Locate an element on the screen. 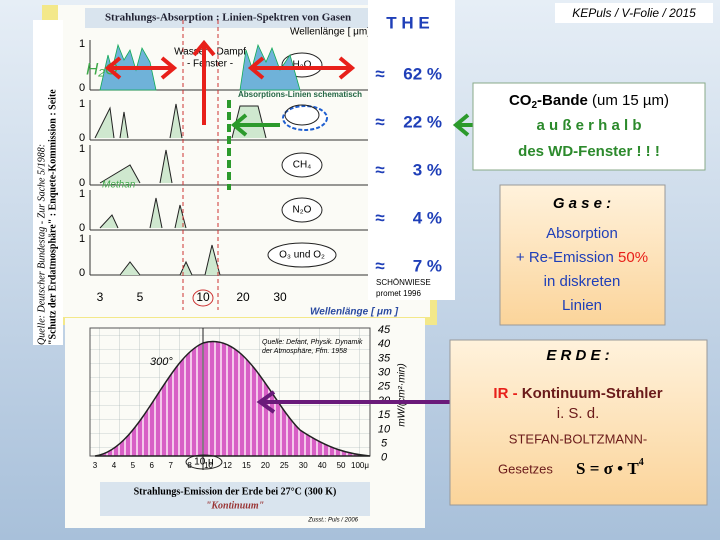 This screenshot has height=540, width=720. gase-box is located at coordinates (582, 255).